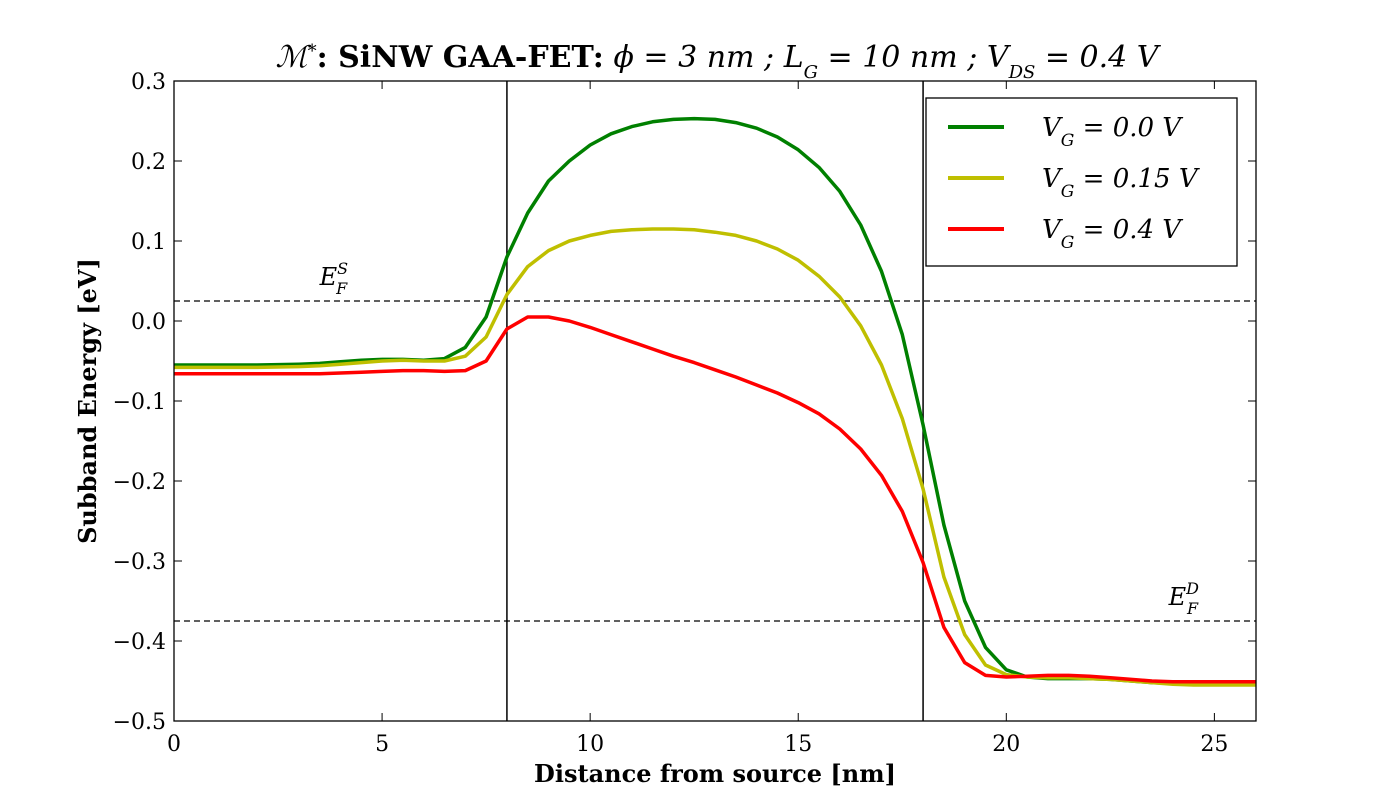 Image resolution: width=1395 pixels, height=801 pixels. What do you see at coordinates (139, 722) in the screenshot?
I see `y-tick-label: −0.5` at bounding box center [139, 722].